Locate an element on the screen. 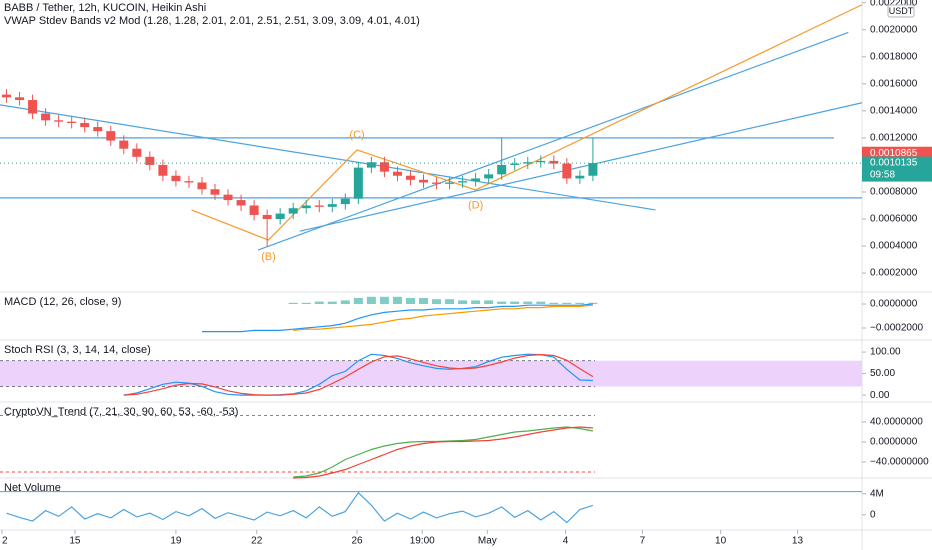 This screenshot has width=932, height=550. price-label-box is located at coordinates (897, 153).